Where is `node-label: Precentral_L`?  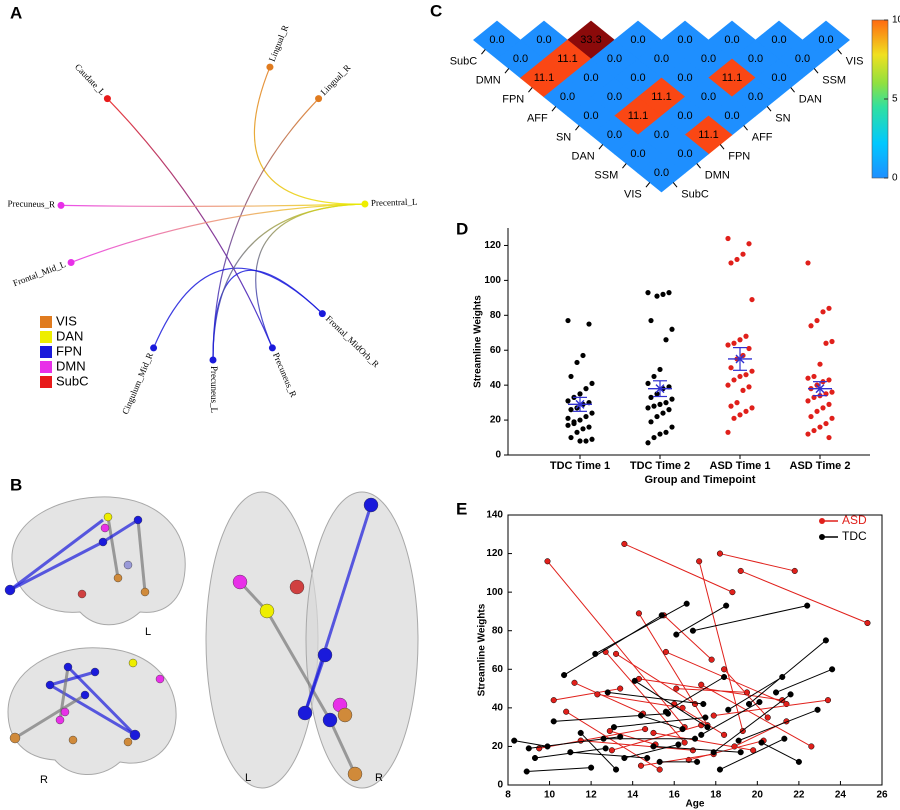 node-label: Precentral_L is located at coordinates (394, 202).